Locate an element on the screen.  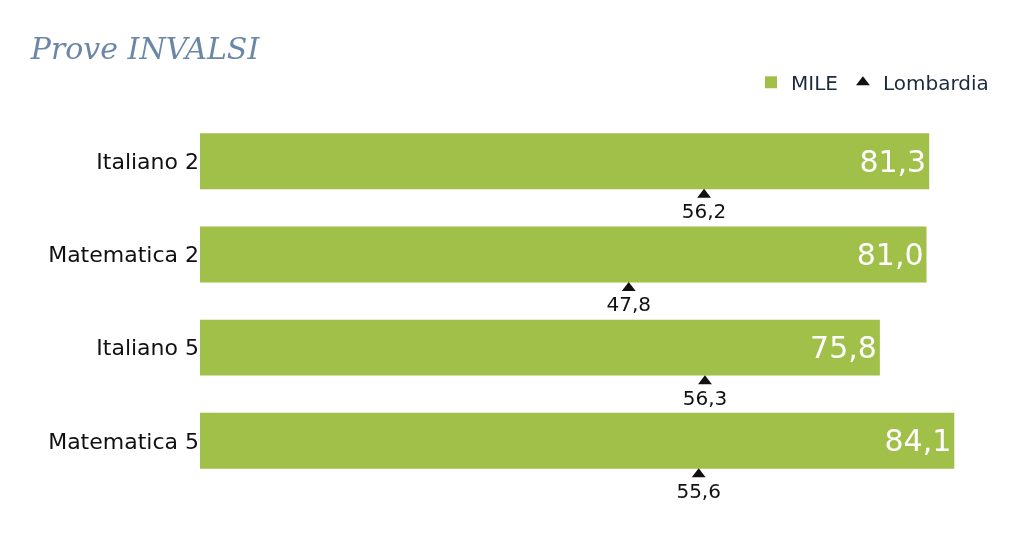
data-label: 55,6 is located at coordinates (698, 490).